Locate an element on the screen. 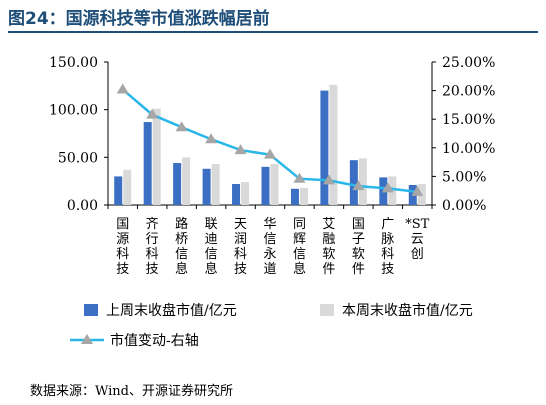 Image resolution: width=546 pixels, height=405 pixels. legend-label-this-week: 本周末收盘市值/亿元 is located at coordinates (407, 310).